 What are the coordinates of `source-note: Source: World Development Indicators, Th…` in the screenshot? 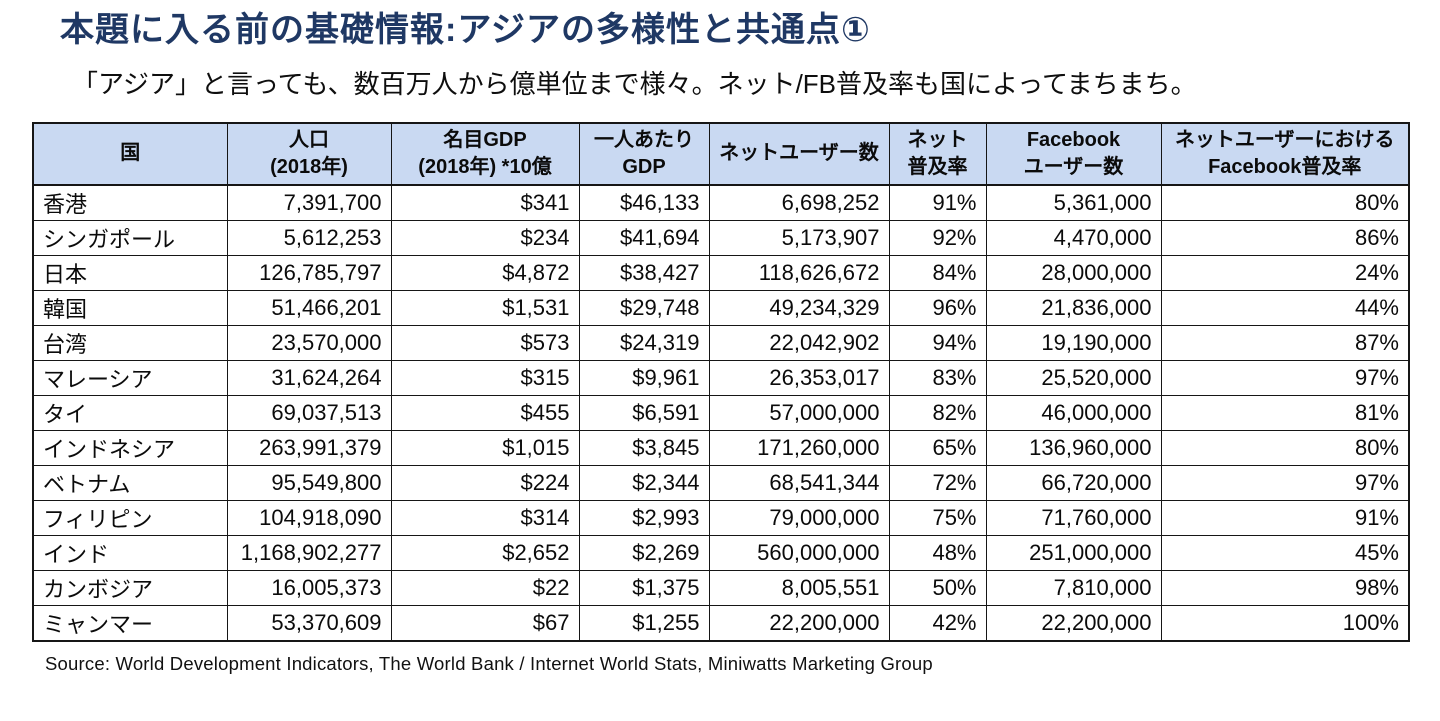 It's located at (489, 663).